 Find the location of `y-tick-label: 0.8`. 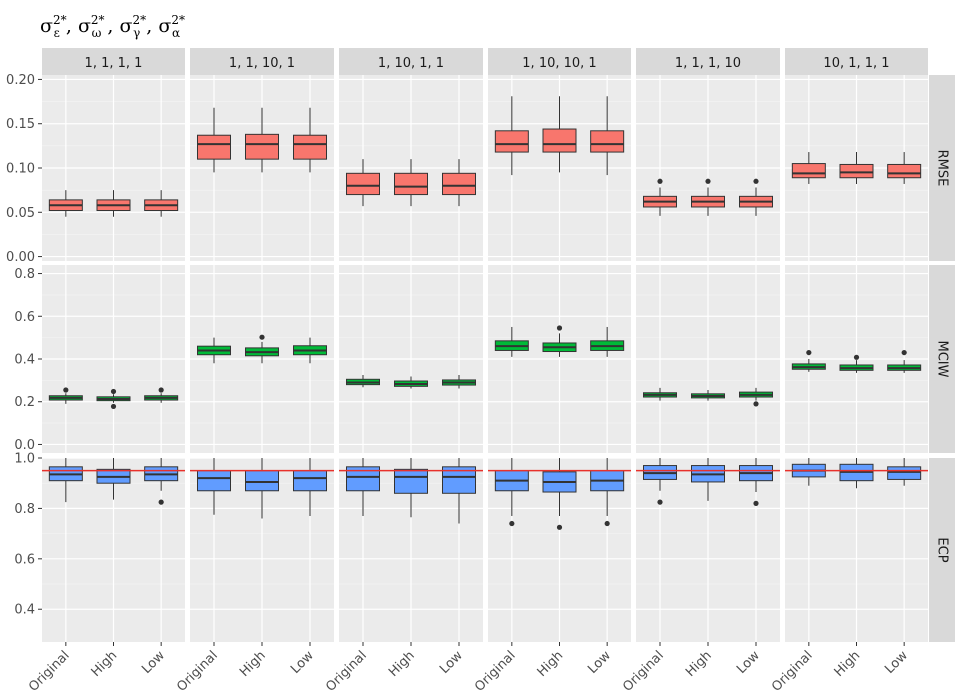

y-tick-label: 0.8 is located at coordinates (24, 509).